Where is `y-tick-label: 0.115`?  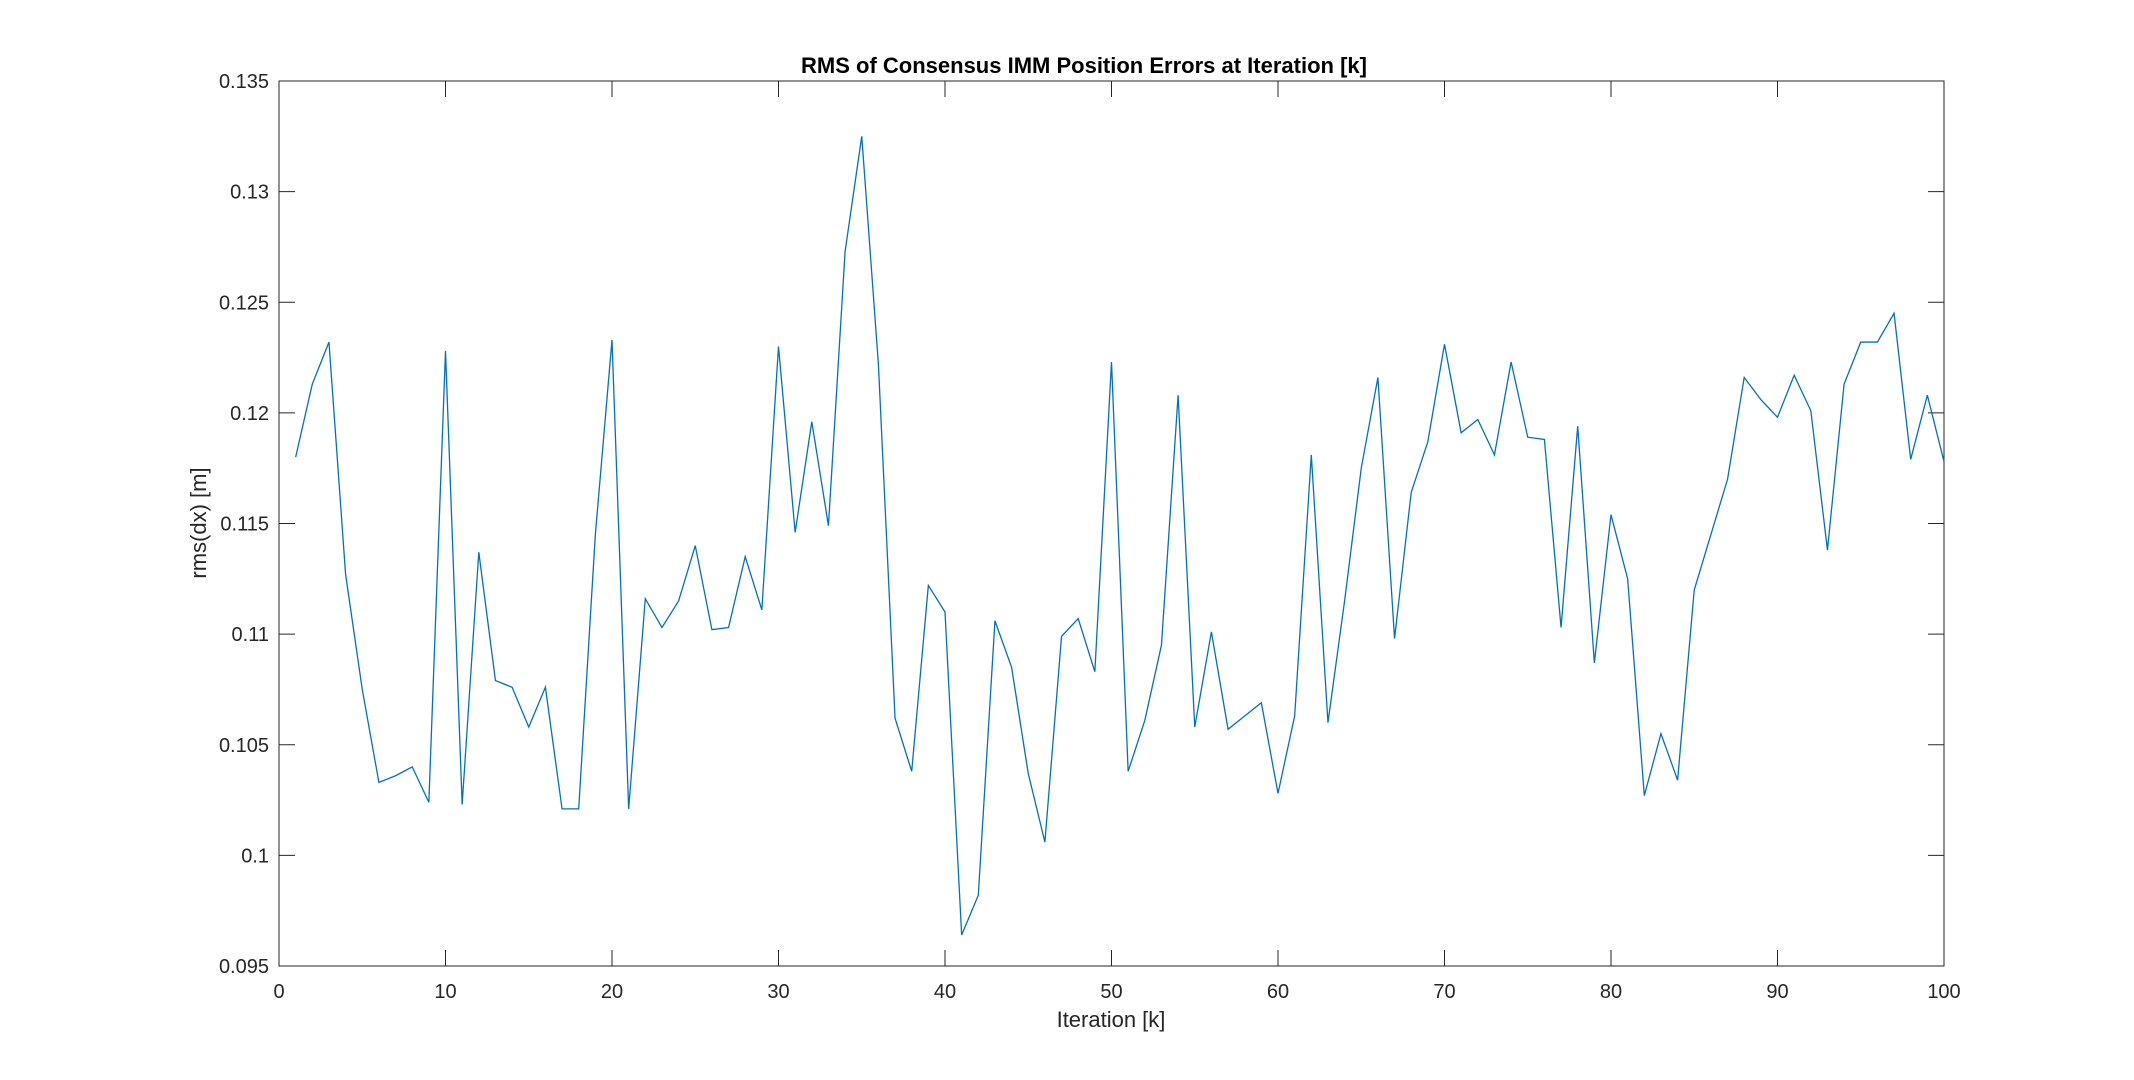 y-tick-label: 0.115 is located at coordinates (244, 525).